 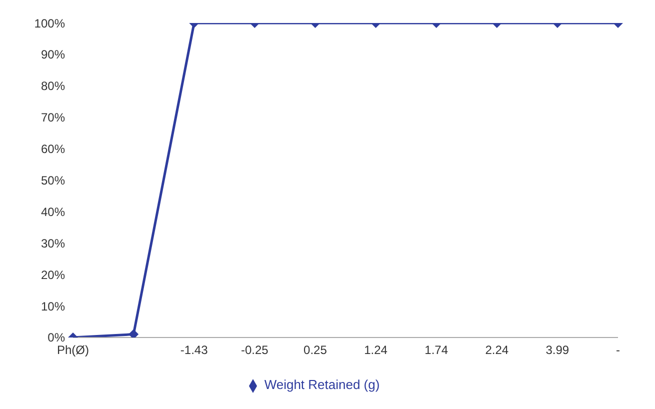 What do you see at coordinates (436, 349) in the screenshot?
I see `x-tick-label: 1.74` at bounding box center [436, 349].